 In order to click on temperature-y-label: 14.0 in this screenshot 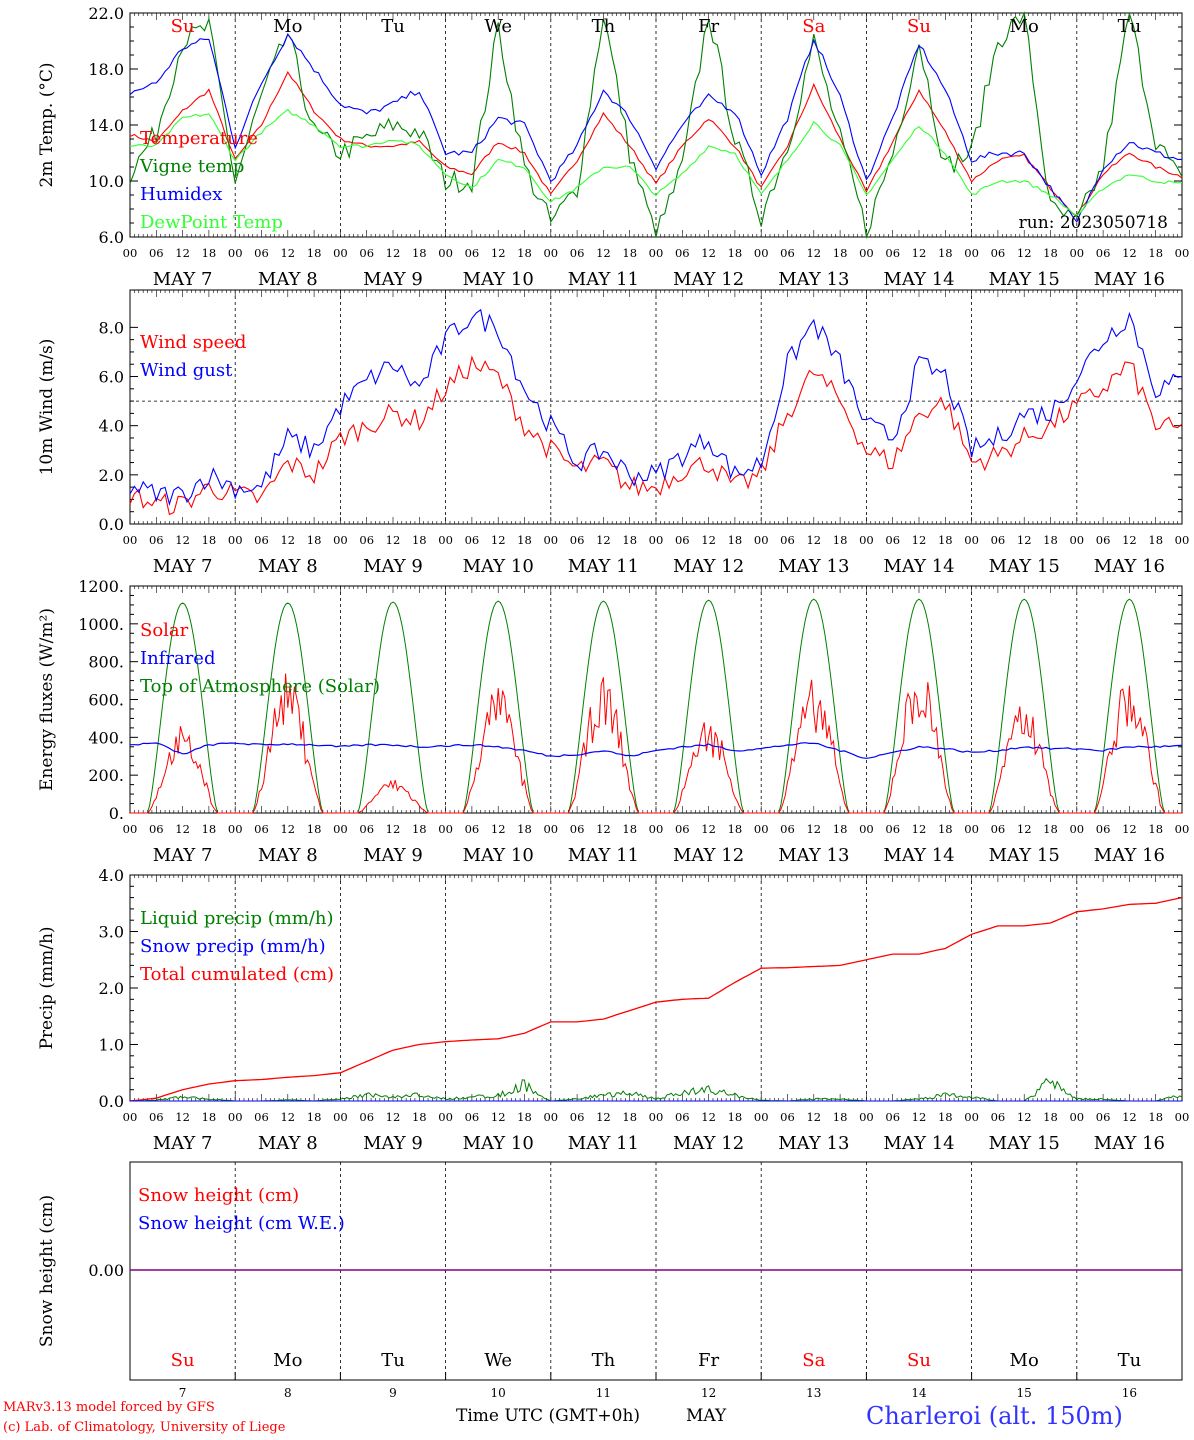, I will do `click(106, 125)`.